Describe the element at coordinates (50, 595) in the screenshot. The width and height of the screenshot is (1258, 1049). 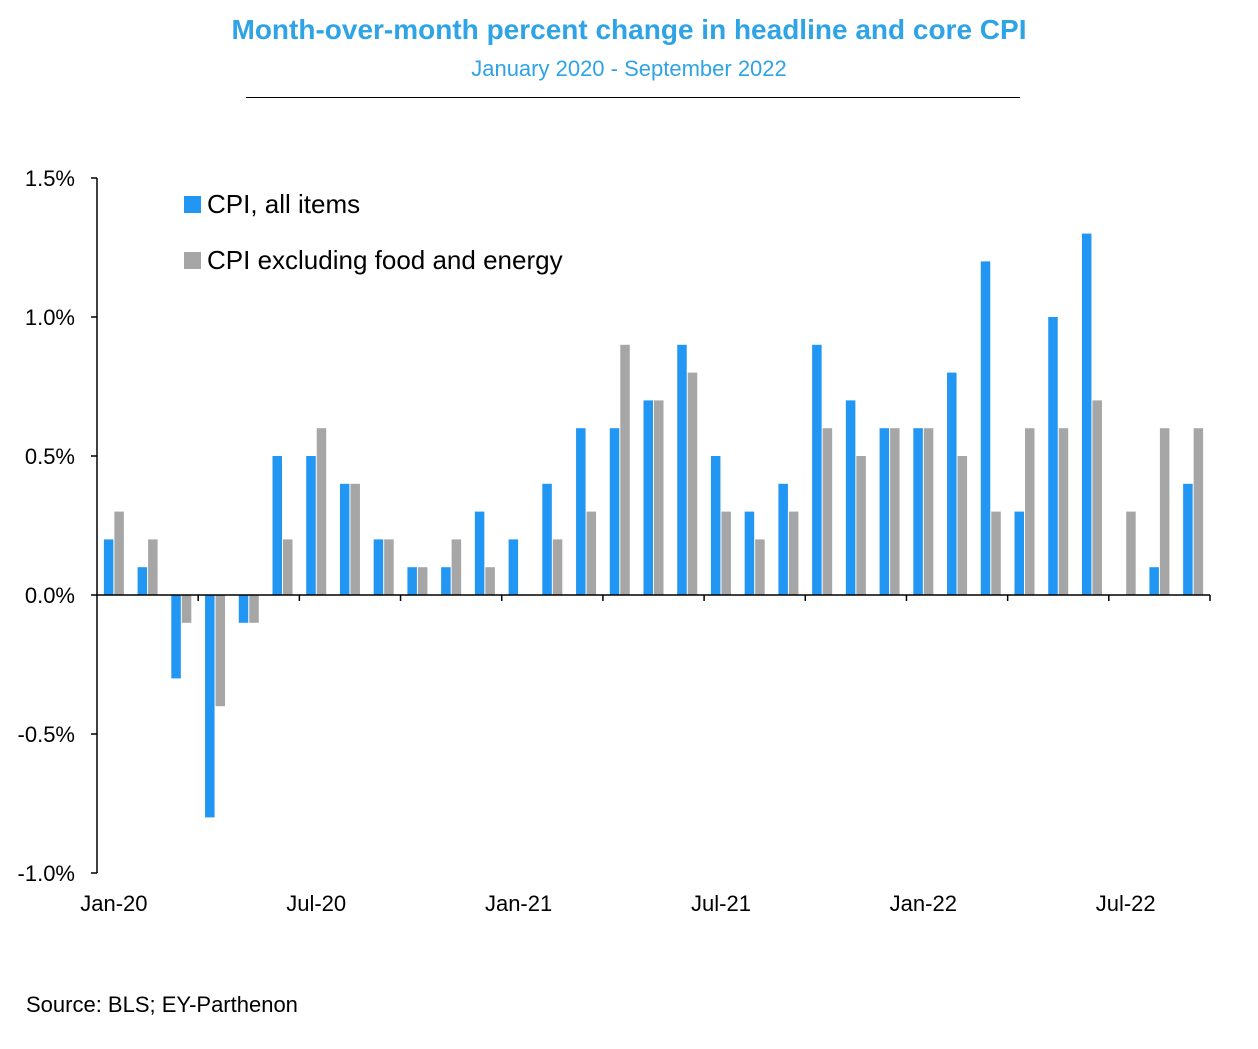
I see `y-tick-label: 0.0%` at that location.